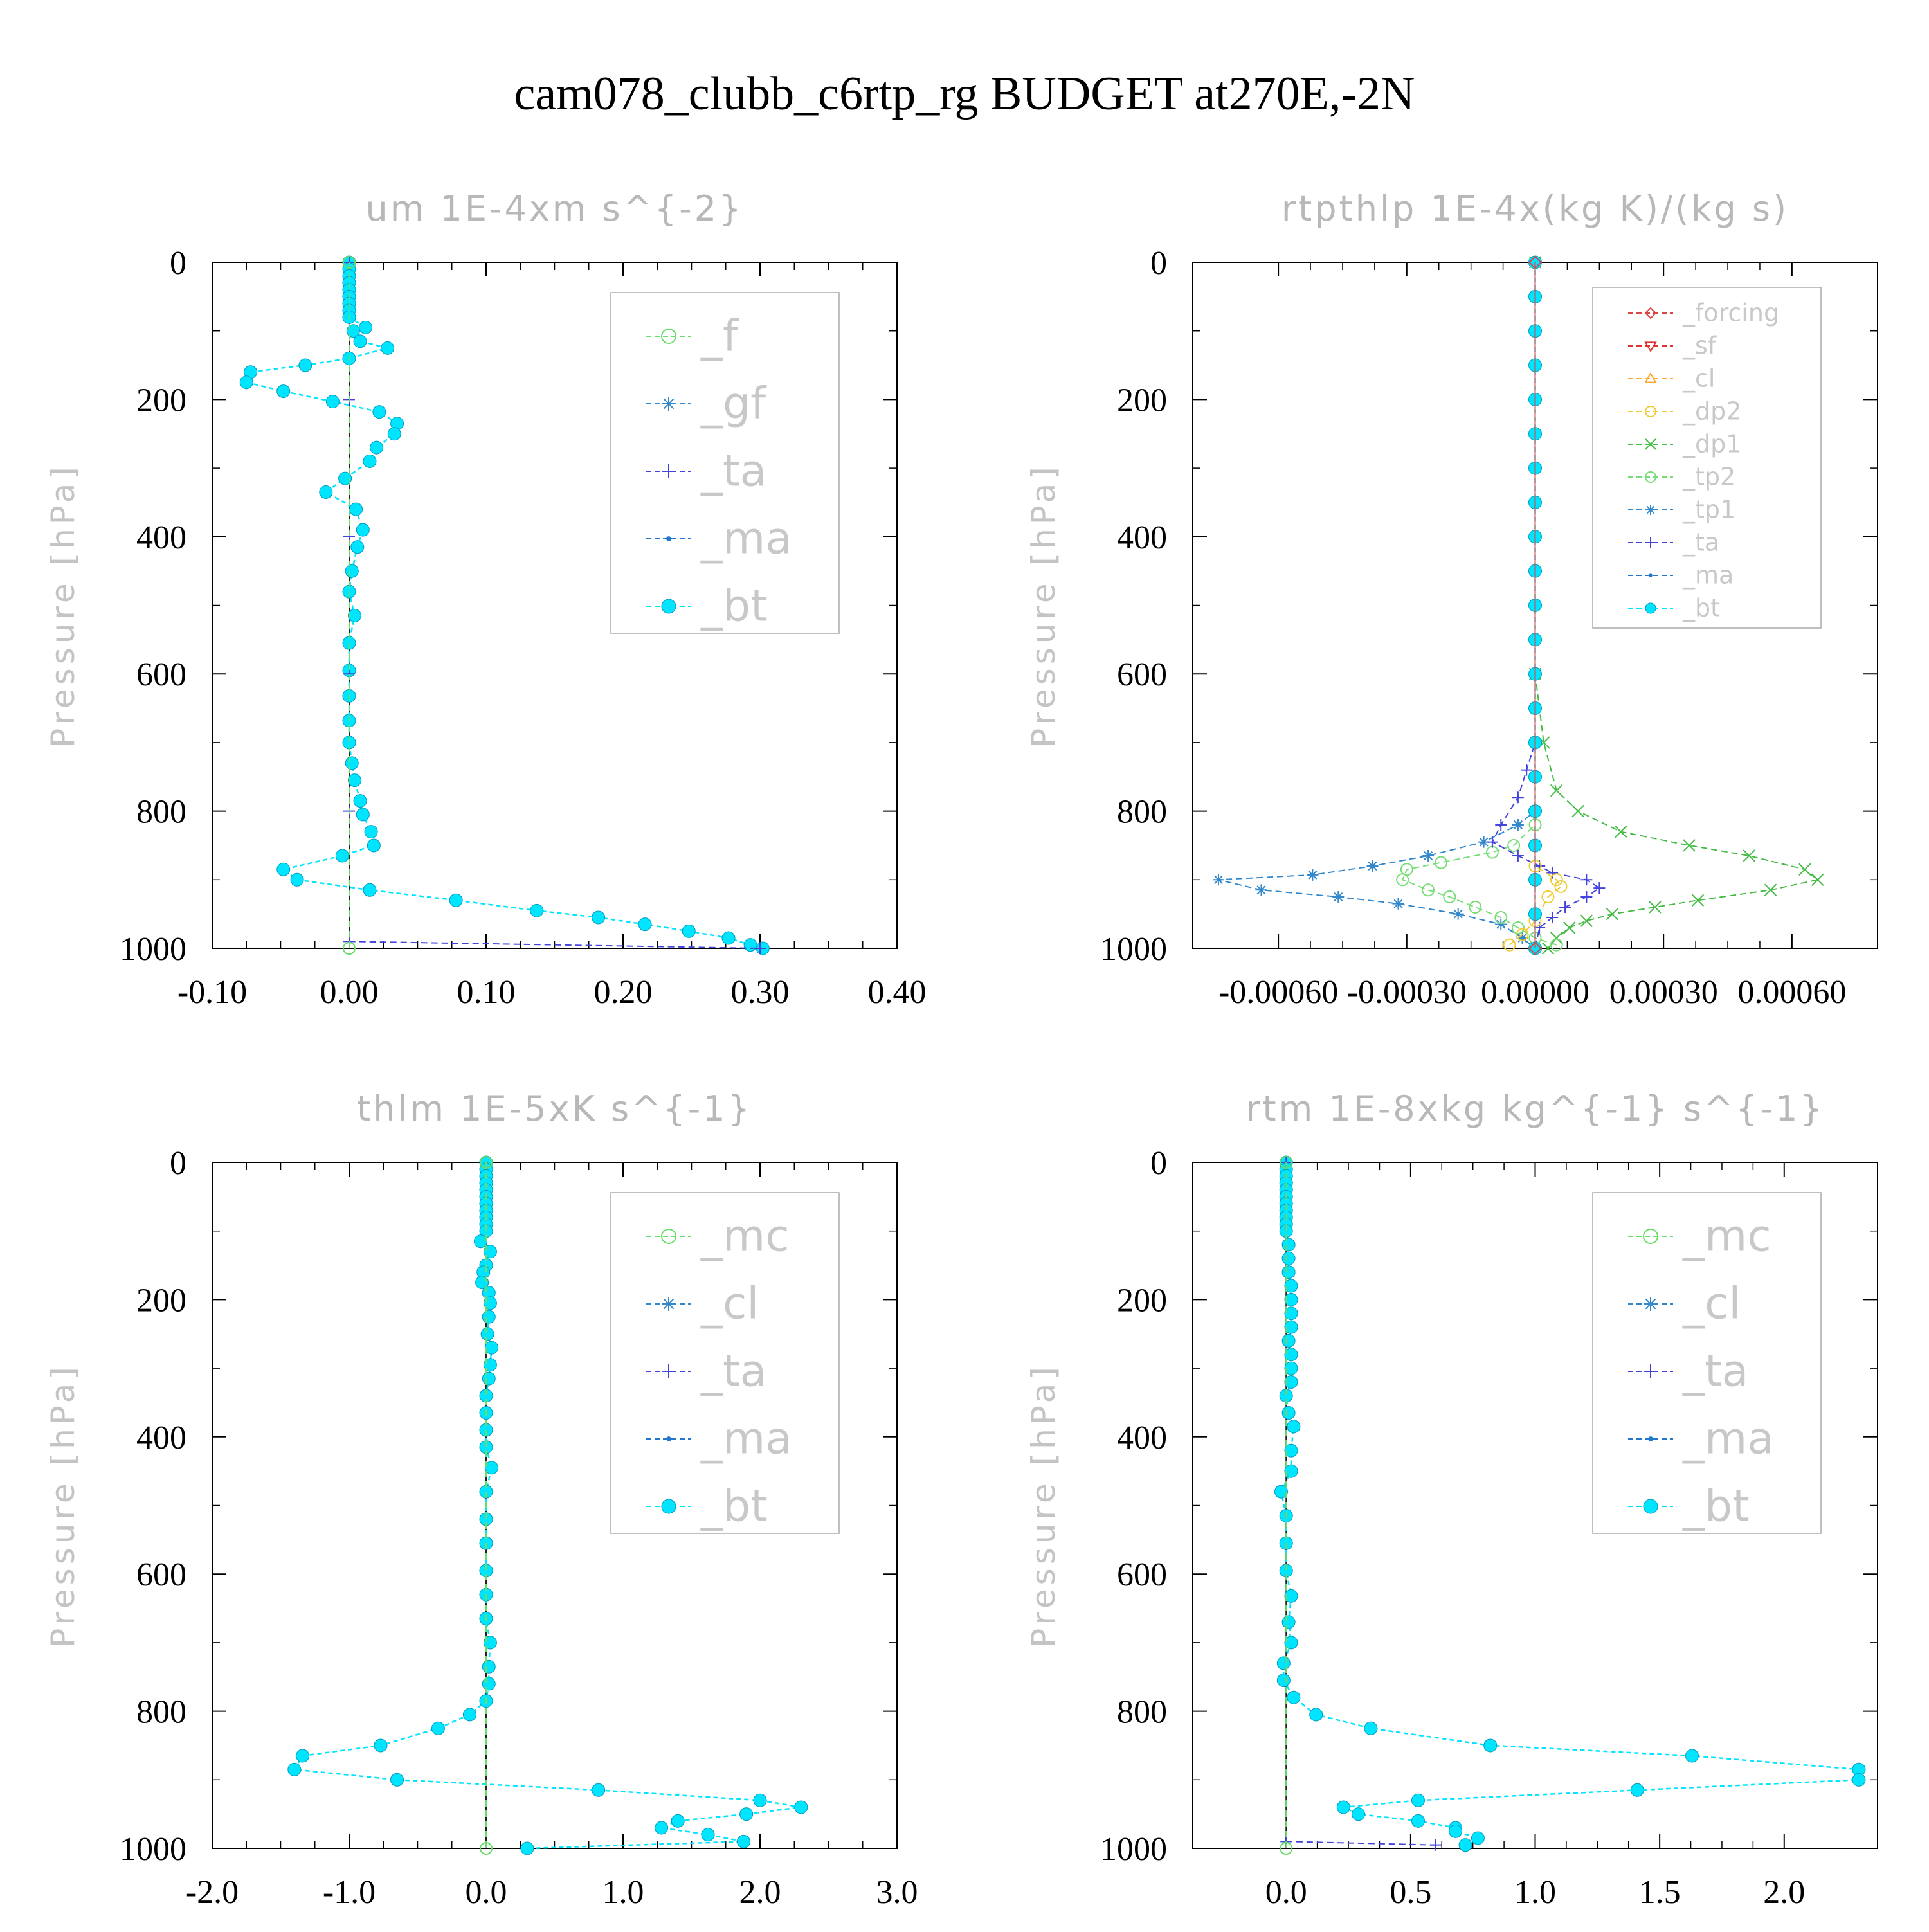 The width and height of the screenshot is (1929, 1932). Describe the element at coordinates (725, 463) in the screenshot. I see `legend: _f _gf _ta _ma _bt` at that location.